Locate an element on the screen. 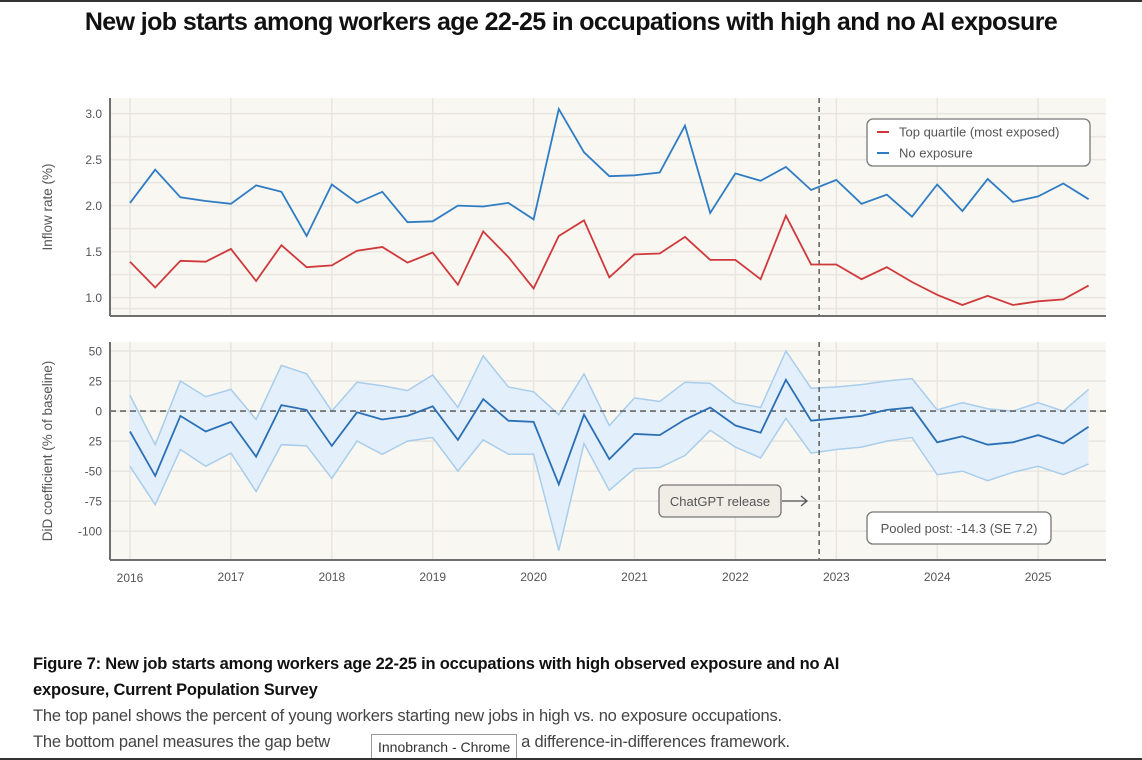  arrow-right-icon is located at coordinates (795, 501).